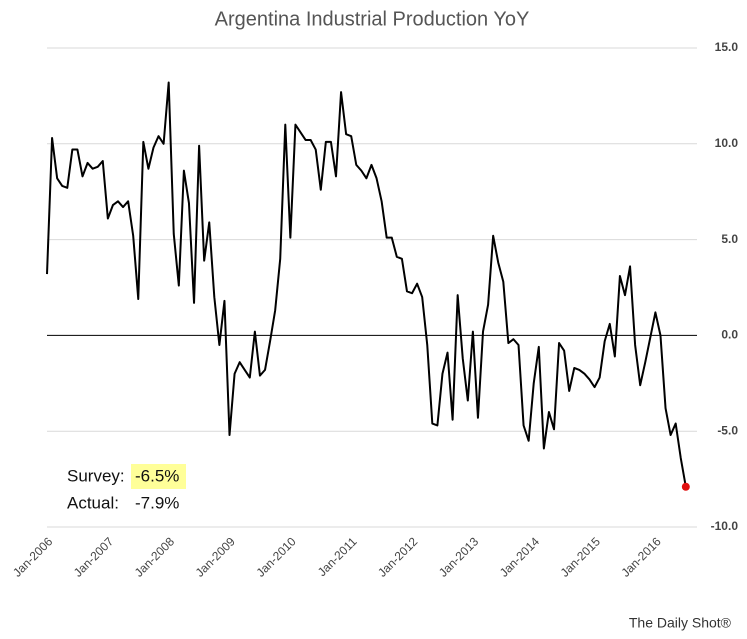 This screenshot has height=639, width=747. What do you see at coordinates (372, 19) in the screenshot?
I see `chart-title: Argentina Industrial Production YoY` at bounding box center [372, 19].